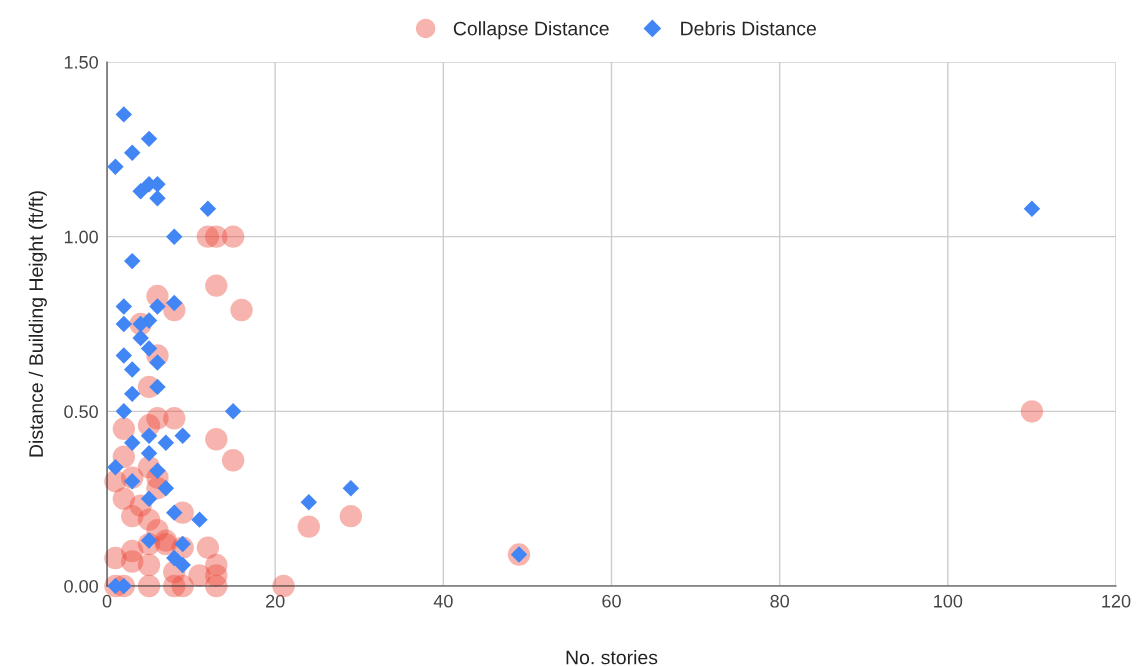 This screenshot has height=666, width=1138. What do you see at coordinates (275, 601) in the screenshot?
I see `x-tick-label: 20` at bounding box center [275, 601].